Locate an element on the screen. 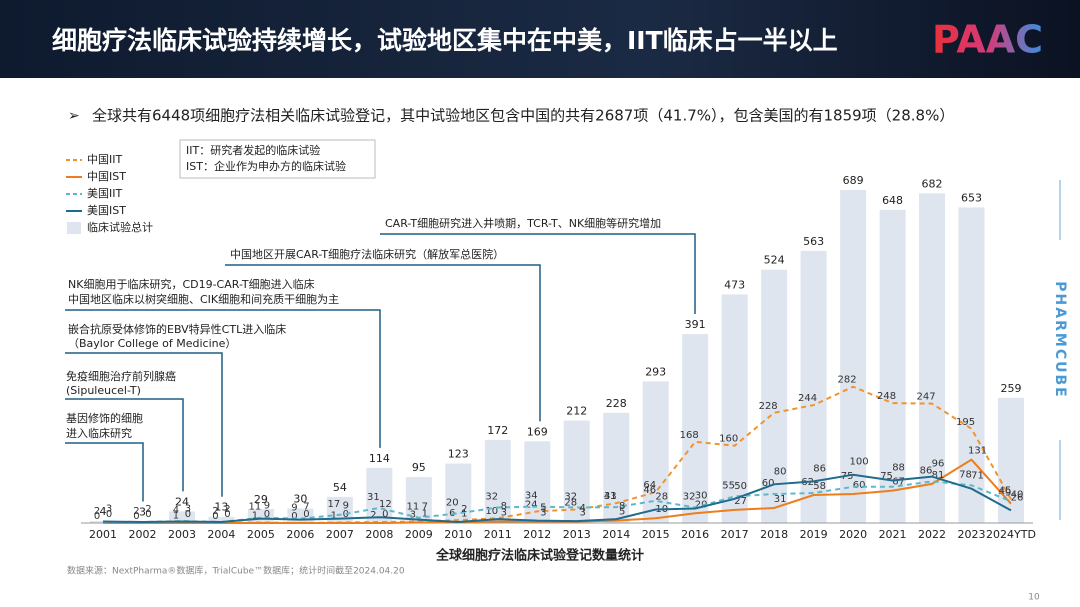 The height and width of the screenshot is (607, 1080). legend-label: 中国IIT is located at coordinates (104, 159).